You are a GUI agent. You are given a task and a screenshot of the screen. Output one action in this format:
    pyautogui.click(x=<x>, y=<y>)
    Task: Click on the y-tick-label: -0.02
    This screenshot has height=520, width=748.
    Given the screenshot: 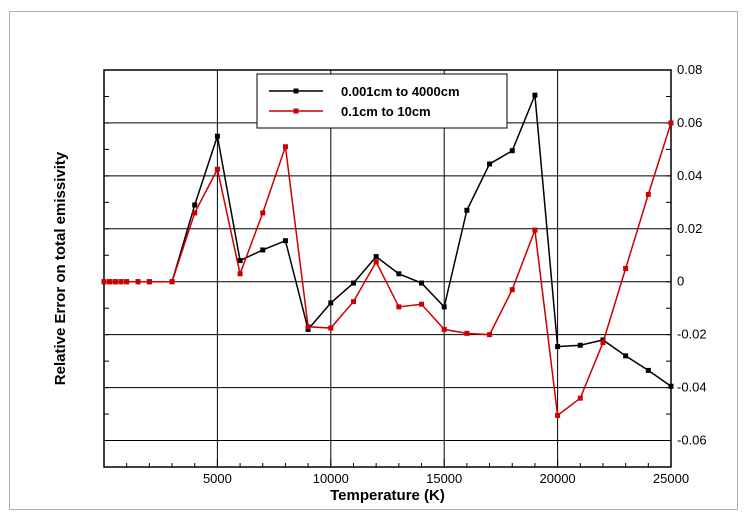 What is the action you would take?
    pyautogui.click(x=692, y=334)
    